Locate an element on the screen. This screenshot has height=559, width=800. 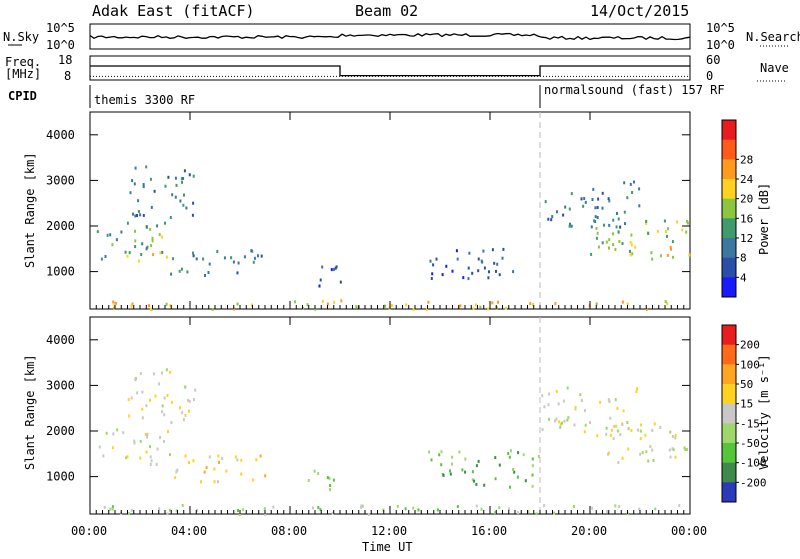
date-label: 14/Oct/2015 is located at coordinates (639, 11).